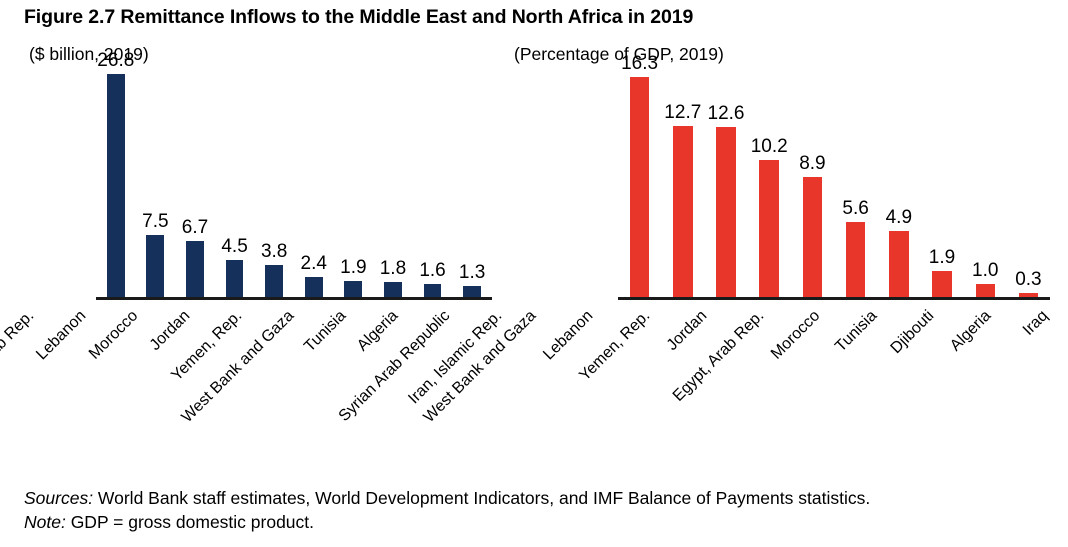 This screenshot has width=1068, height=547. I want to click on bar-item: 1.8, so click(393, 170).